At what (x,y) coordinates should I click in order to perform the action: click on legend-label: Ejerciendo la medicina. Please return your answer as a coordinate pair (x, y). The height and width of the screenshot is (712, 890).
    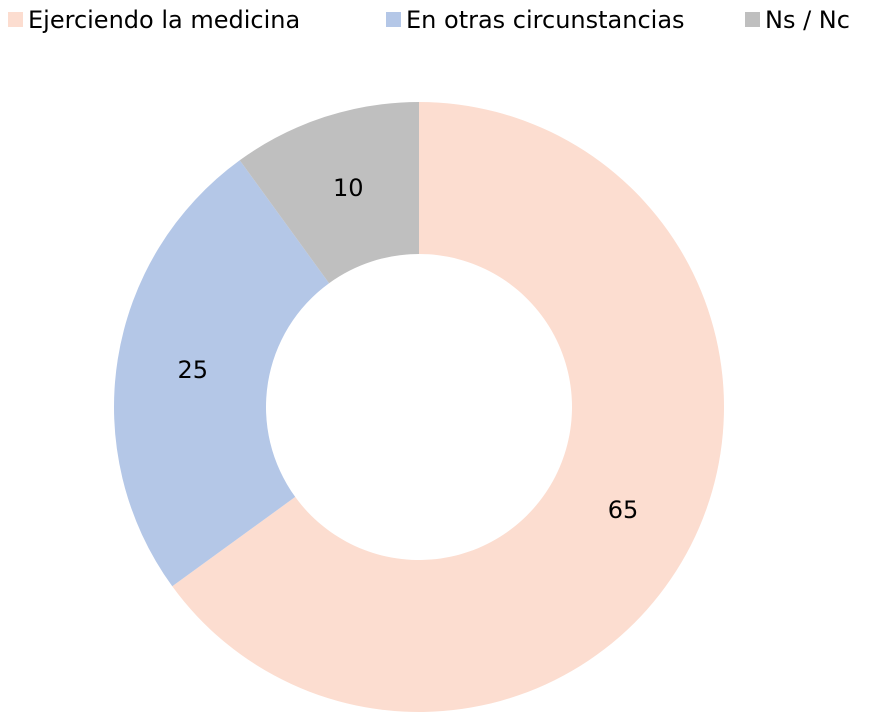
    Looking at the image, I should click on (164, 20).